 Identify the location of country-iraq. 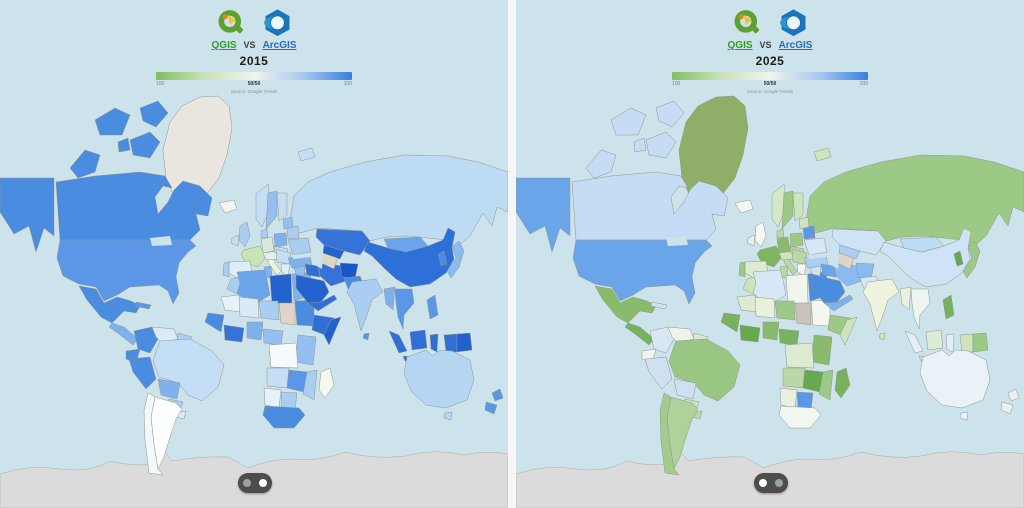
(828, 270).